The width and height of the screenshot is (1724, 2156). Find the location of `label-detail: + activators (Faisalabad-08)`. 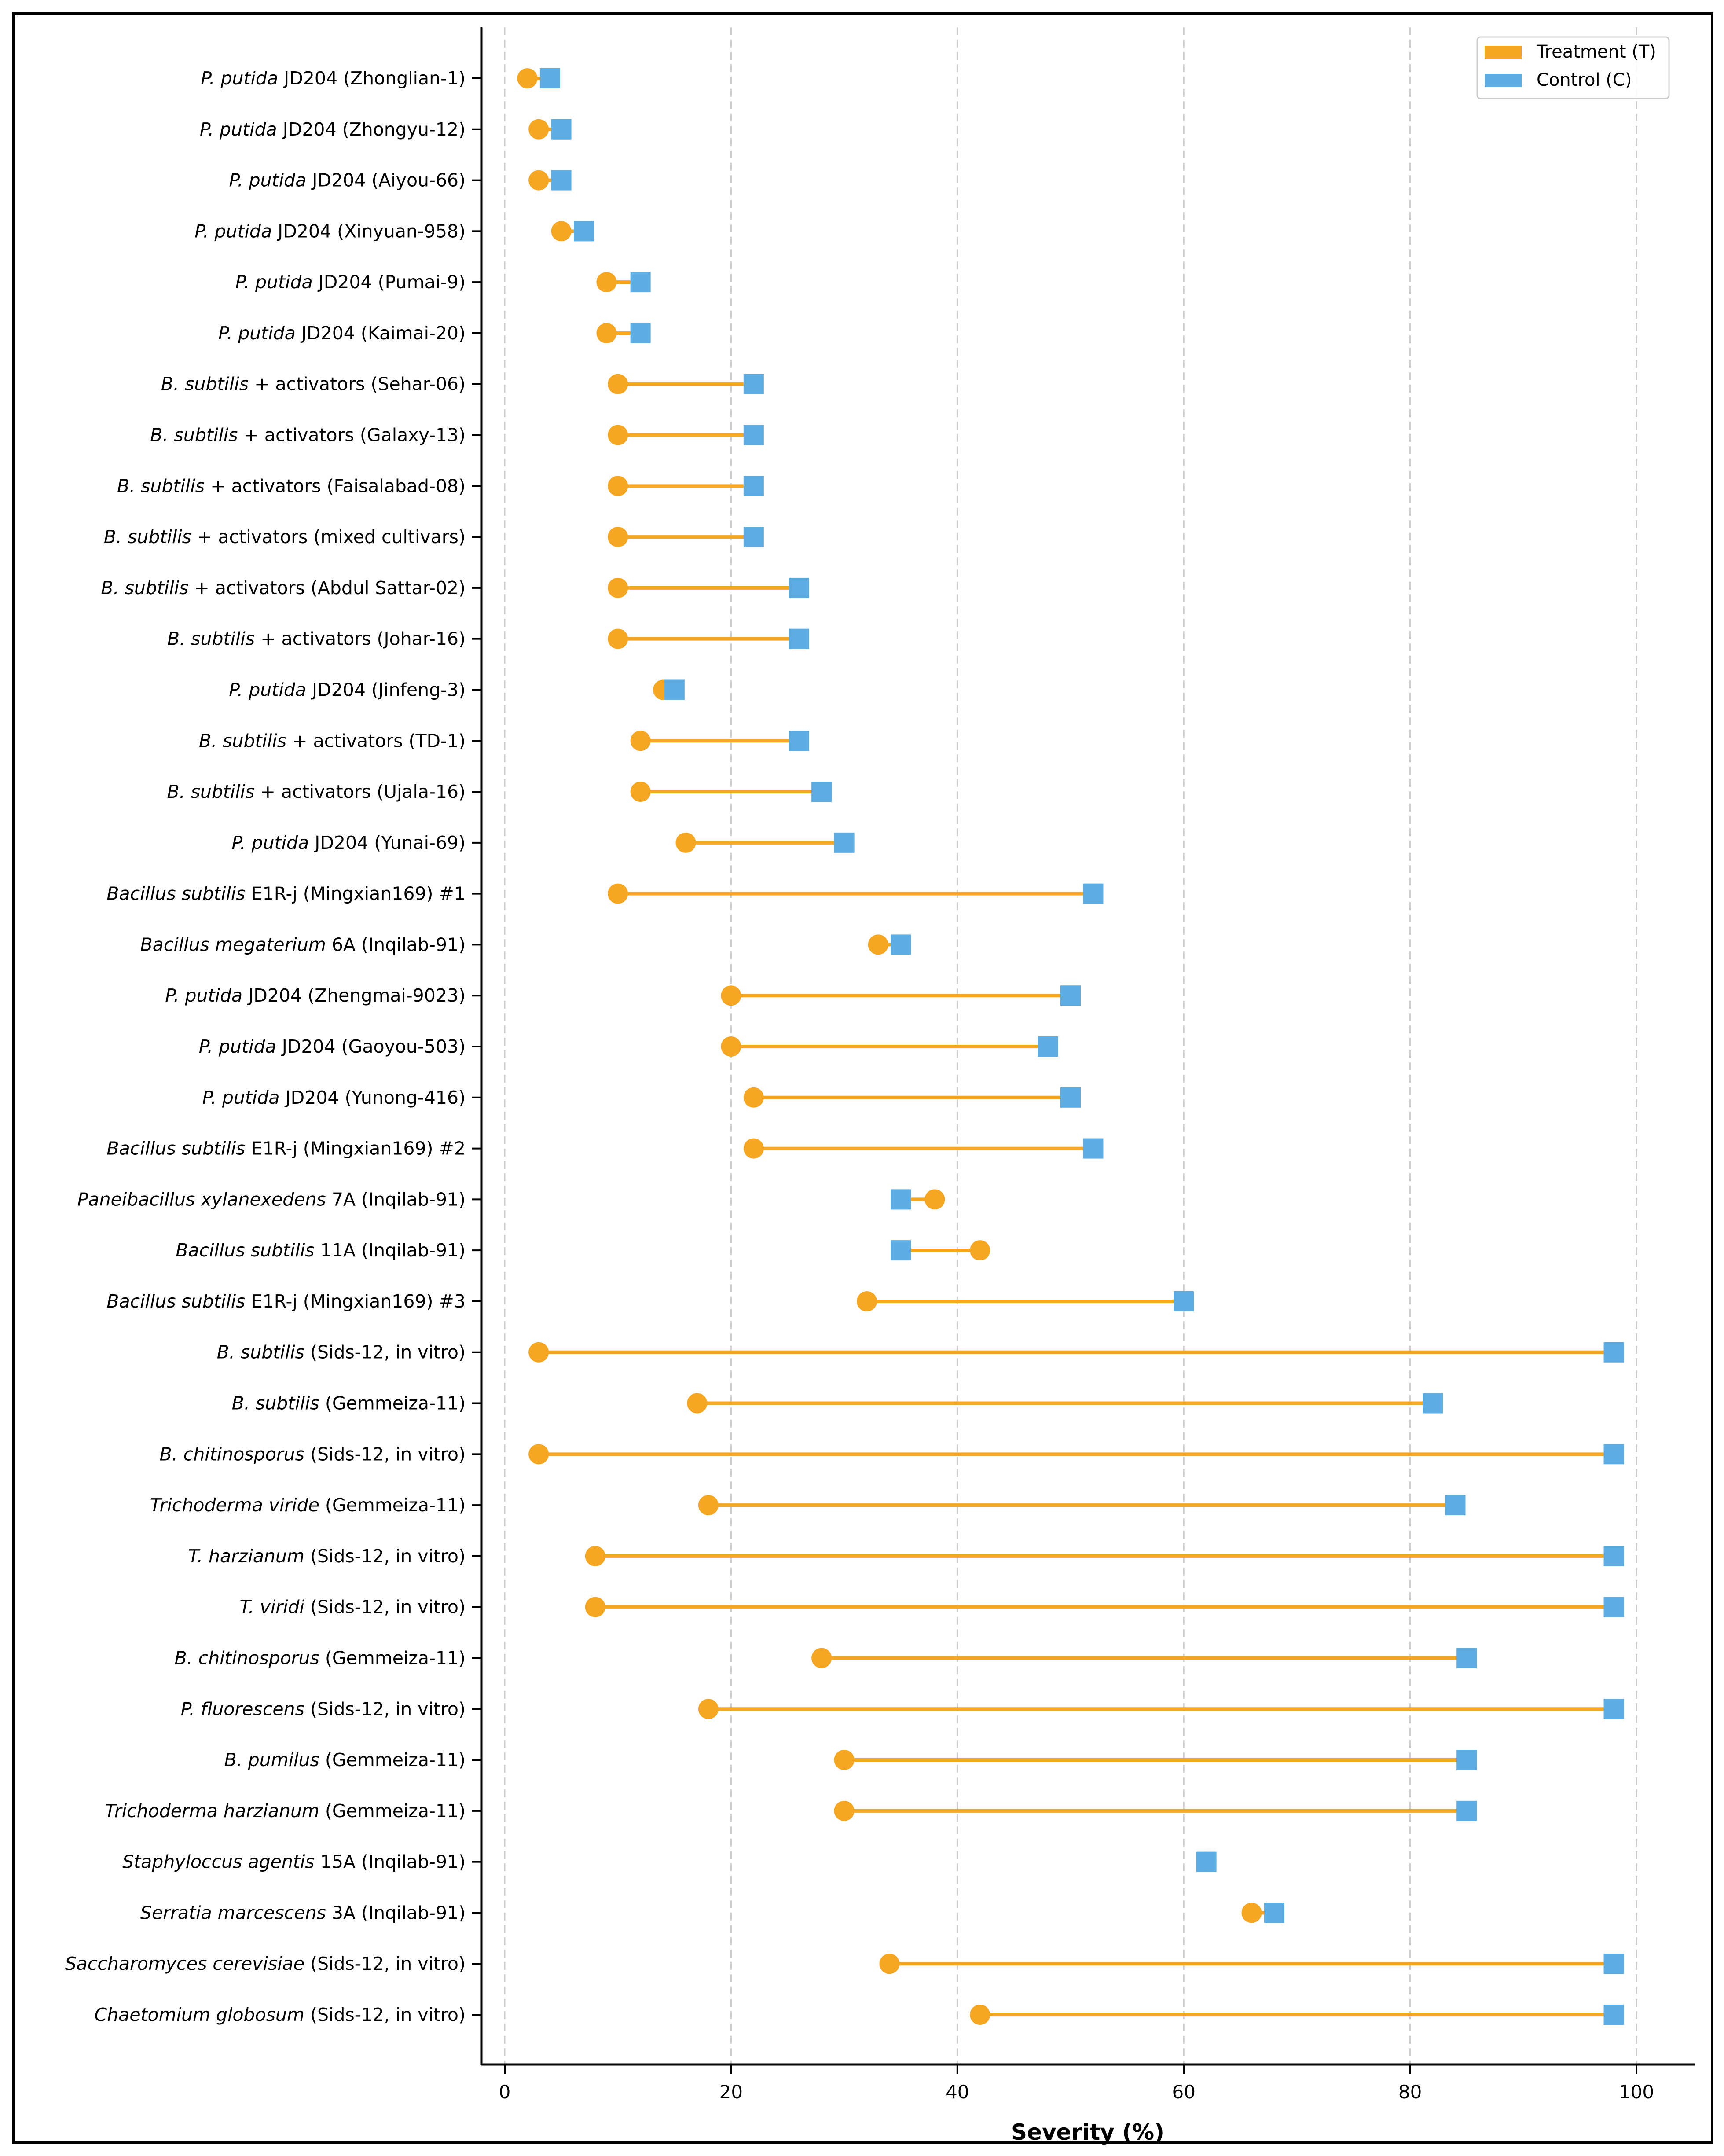

label-detail: + activators (Faisalabad-08) is located at coordinates (335, 485).